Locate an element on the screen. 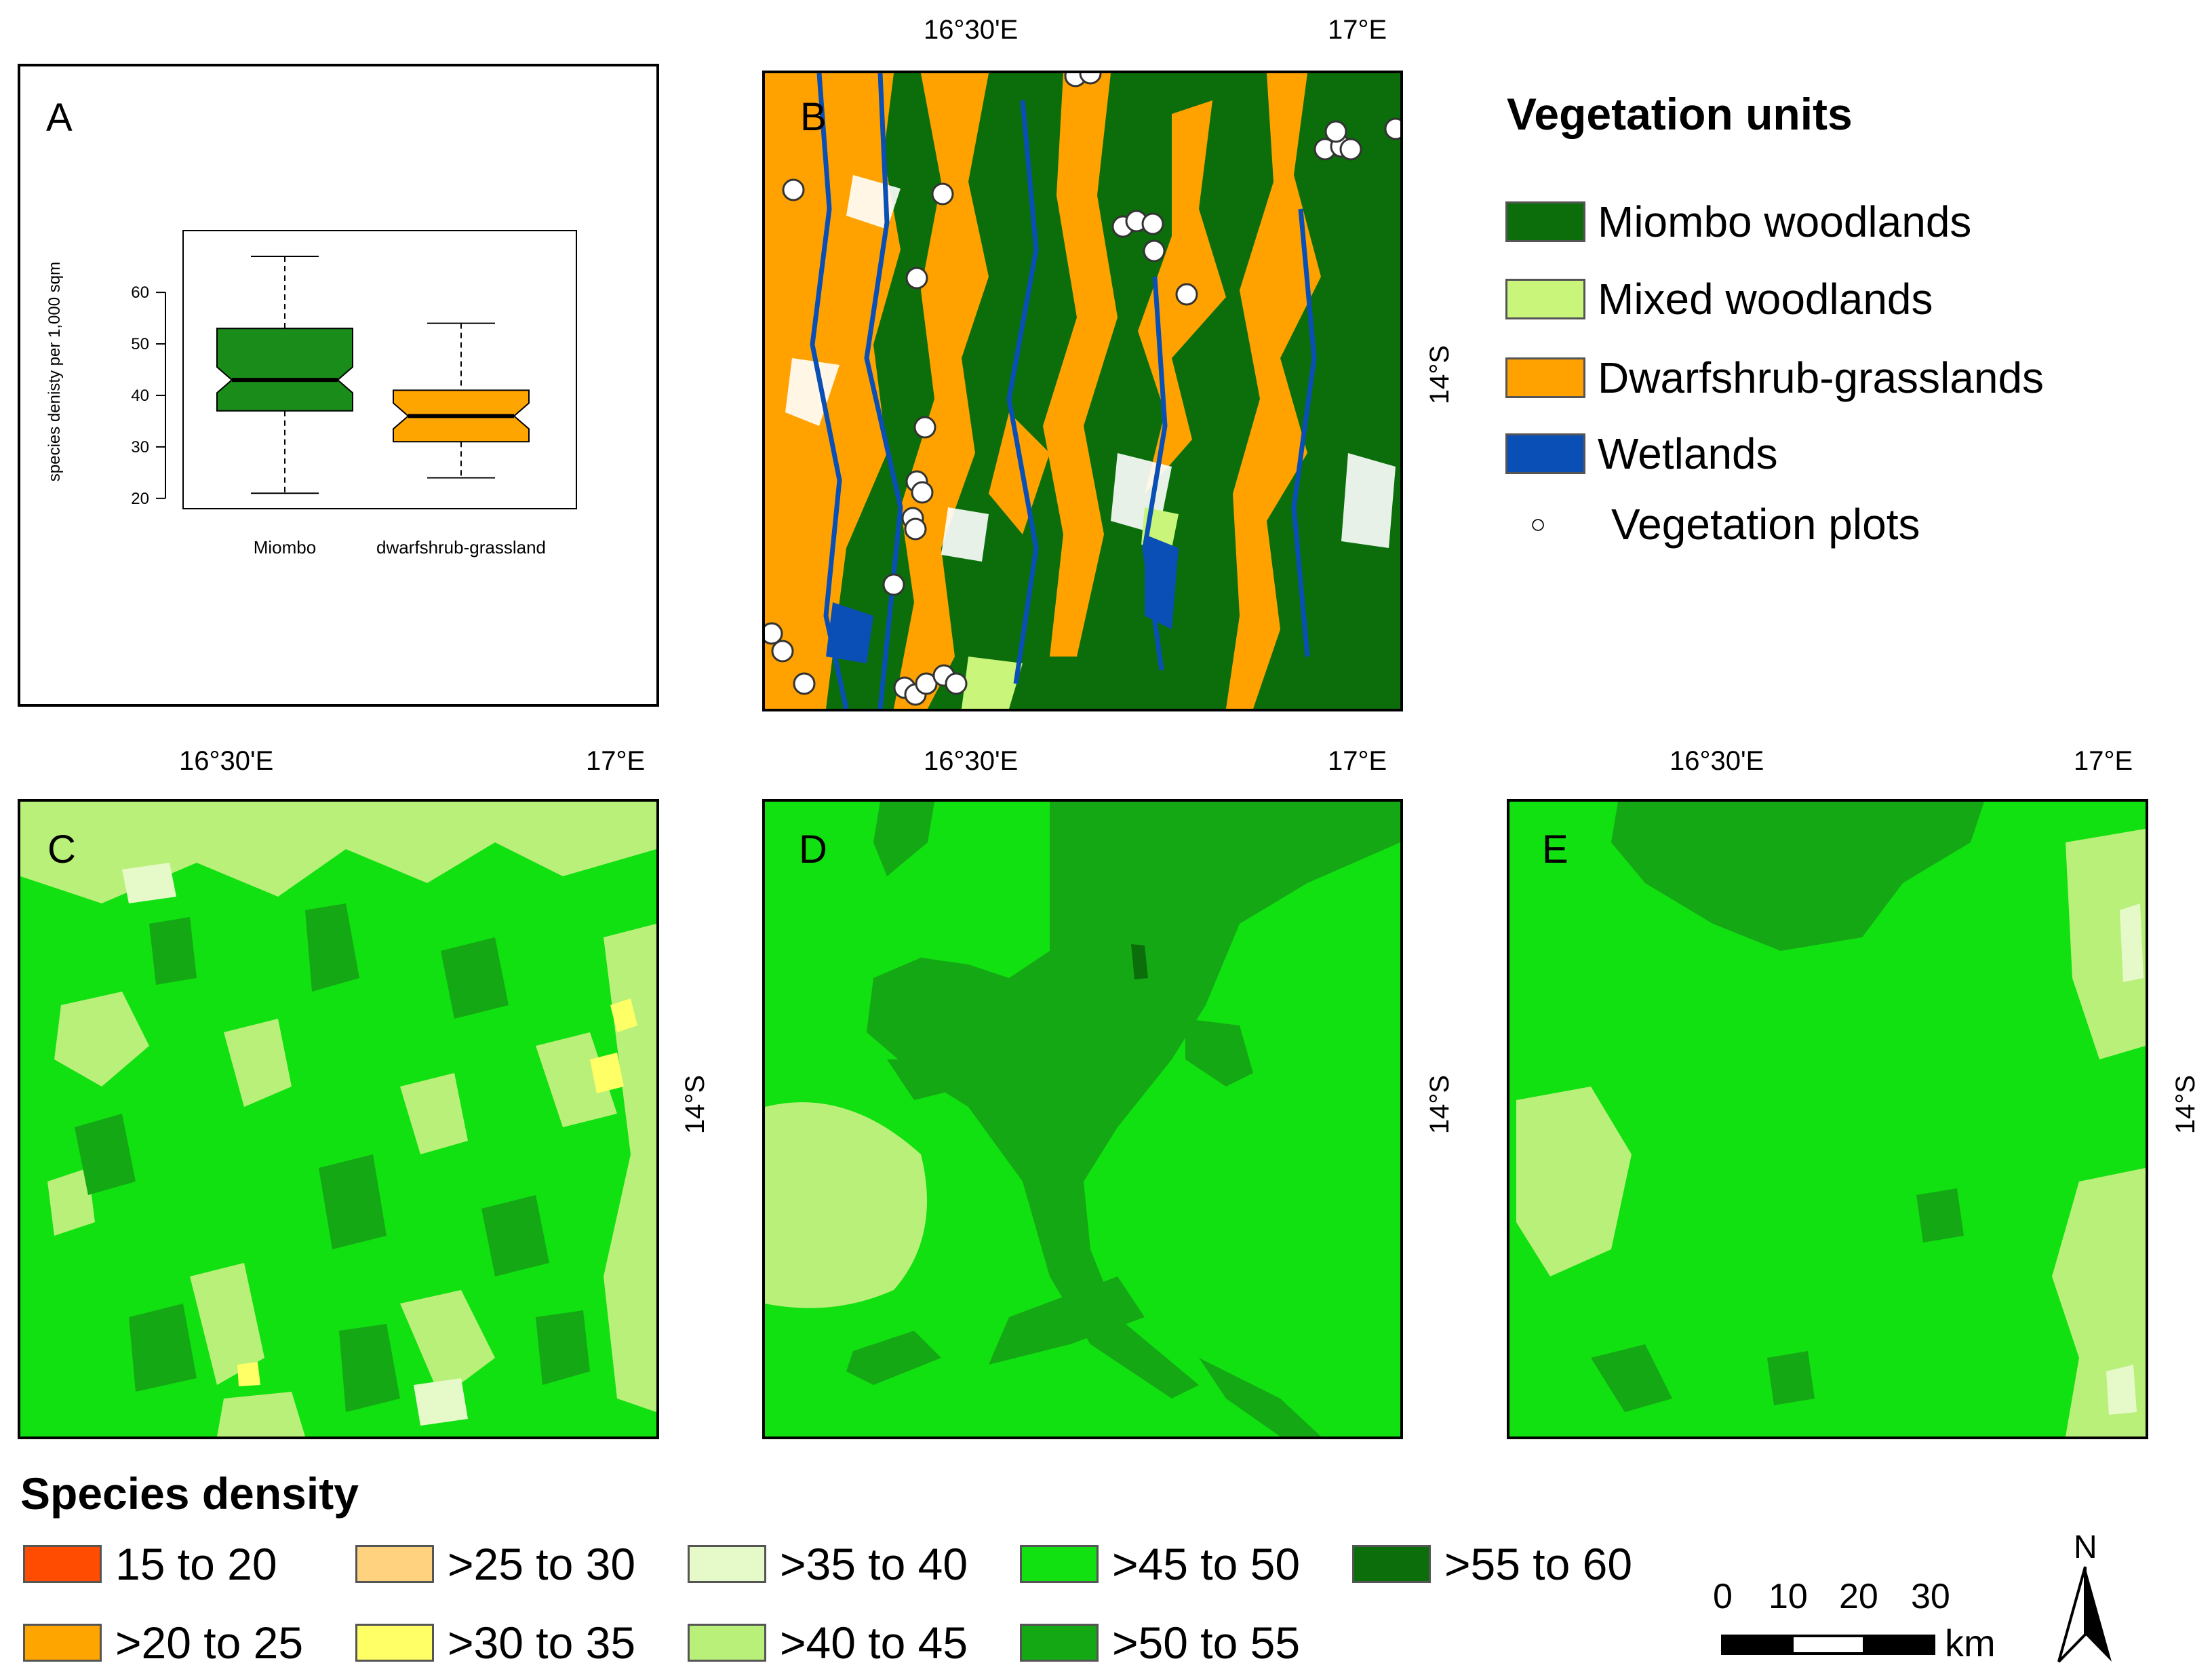  density-legend-label: >30 to 35 is located at coordinates (542, 1643).